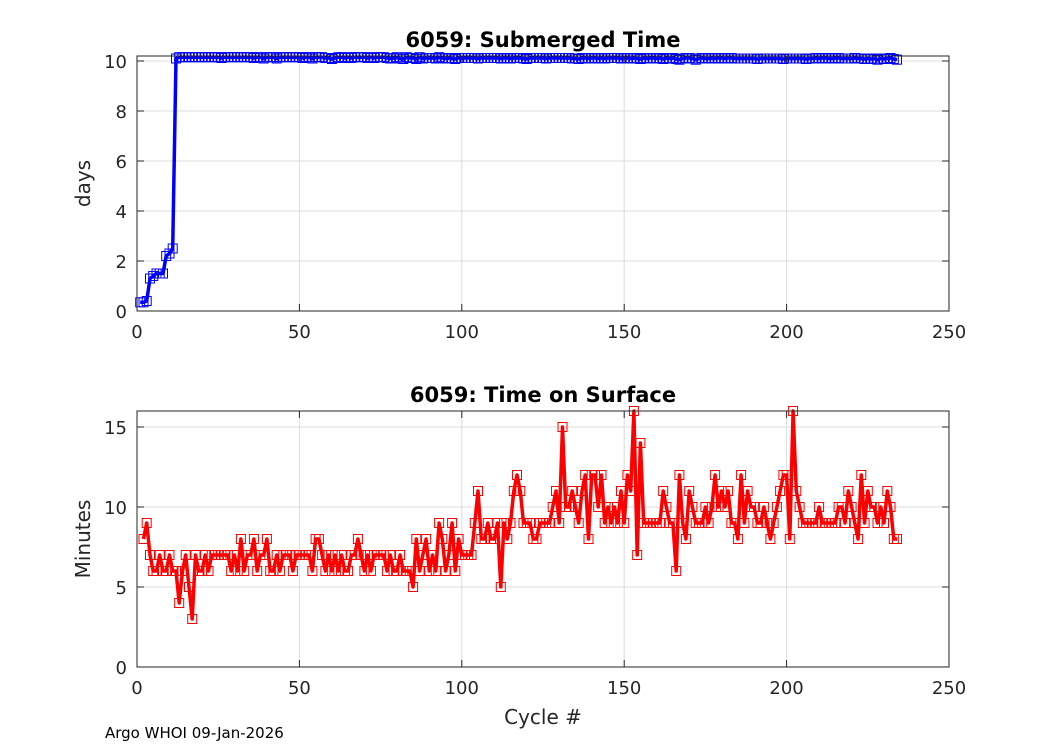  I want to click on x-tick-label: 150, so click(624, 332).